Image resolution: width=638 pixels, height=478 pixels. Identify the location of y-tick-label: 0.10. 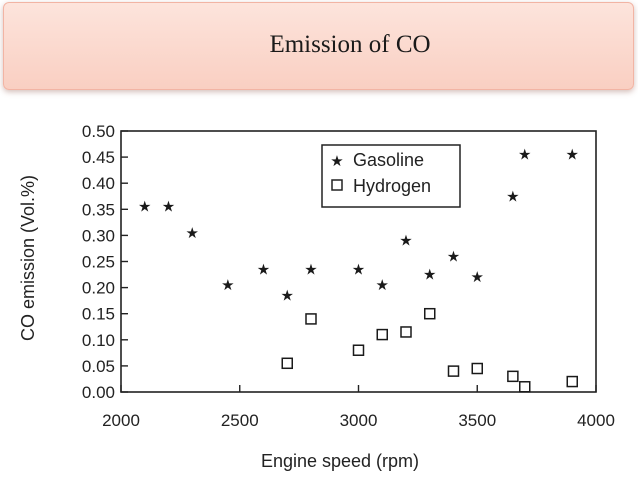
(98, 340).